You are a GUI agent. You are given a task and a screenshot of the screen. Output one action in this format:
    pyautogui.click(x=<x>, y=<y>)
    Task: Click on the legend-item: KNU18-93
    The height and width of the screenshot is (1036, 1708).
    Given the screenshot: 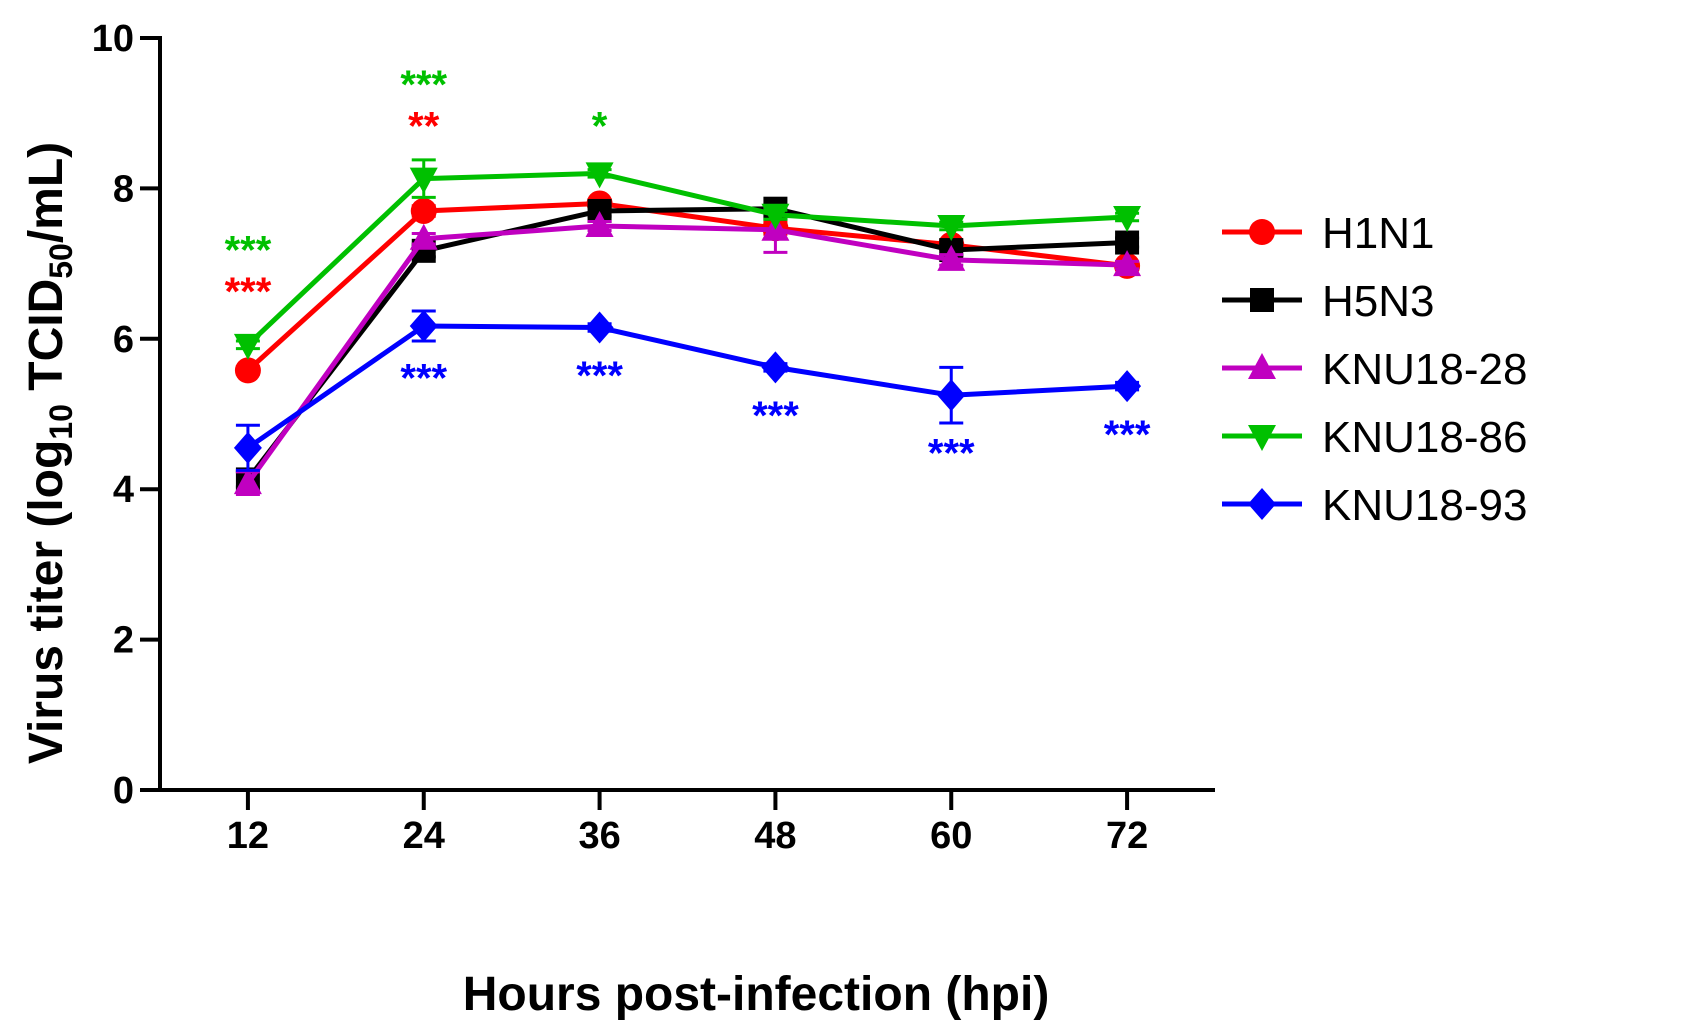 What is the action you would take?
    pyautogui.click(x=1374, y=505)
    